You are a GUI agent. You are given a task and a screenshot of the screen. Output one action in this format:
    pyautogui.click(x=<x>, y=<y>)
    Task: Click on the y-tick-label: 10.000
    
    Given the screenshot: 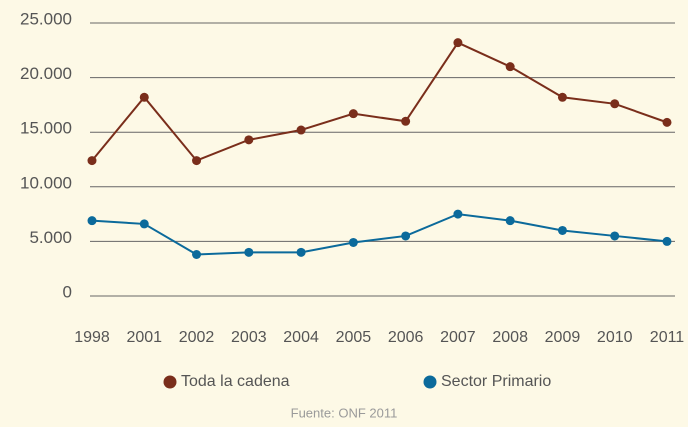 What is the action you would take?
    pyautogui.click(x=46, y=182)
    